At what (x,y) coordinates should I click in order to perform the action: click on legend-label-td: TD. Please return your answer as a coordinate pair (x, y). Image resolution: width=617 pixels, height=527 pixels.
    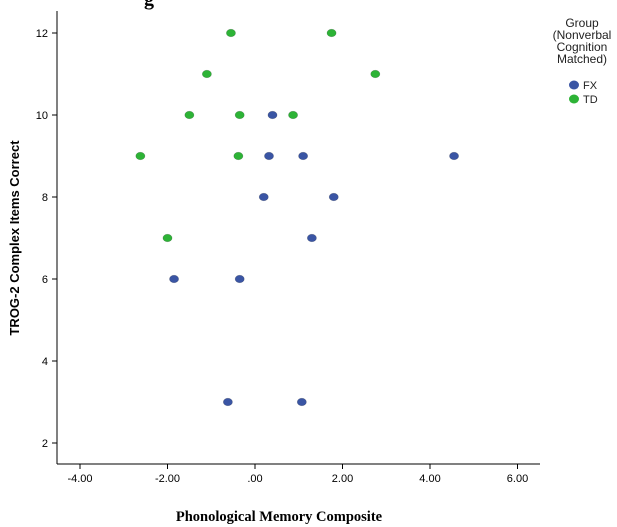
    Looking at the image, I should click on (590, 100).